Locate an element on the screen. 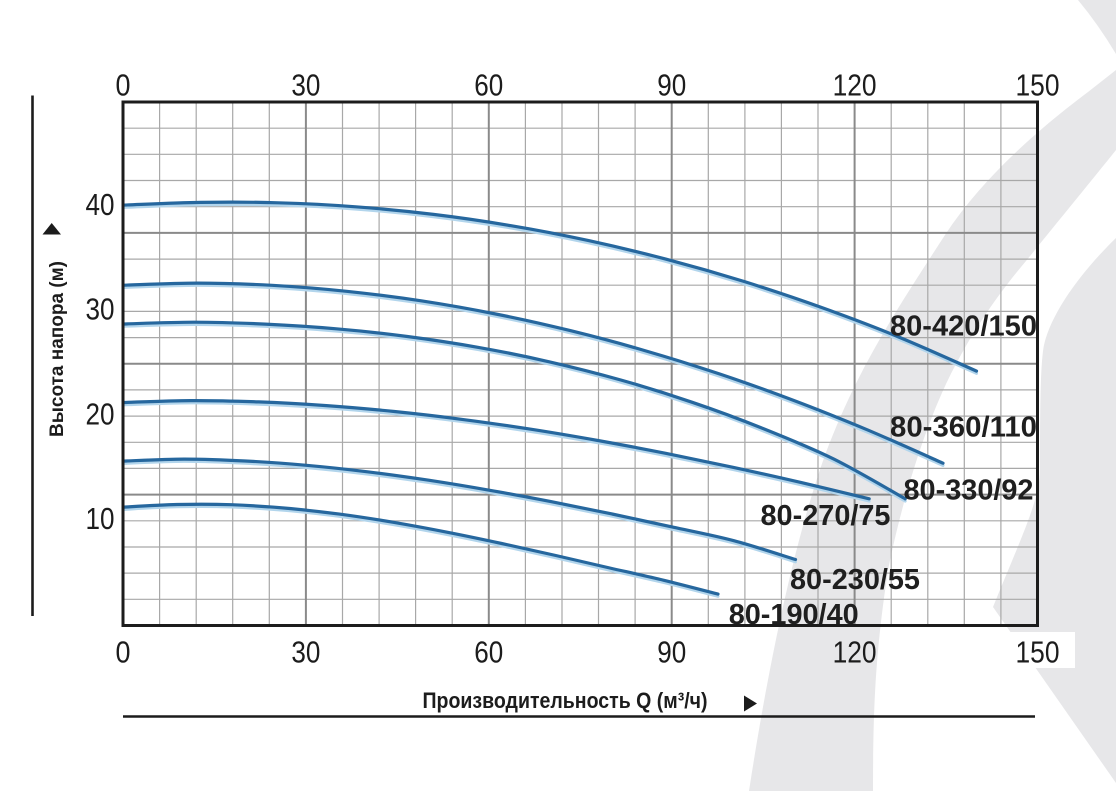 This screenshot has height=791, width=1116. svg-text: 10 is located at coordinates (100, 518).